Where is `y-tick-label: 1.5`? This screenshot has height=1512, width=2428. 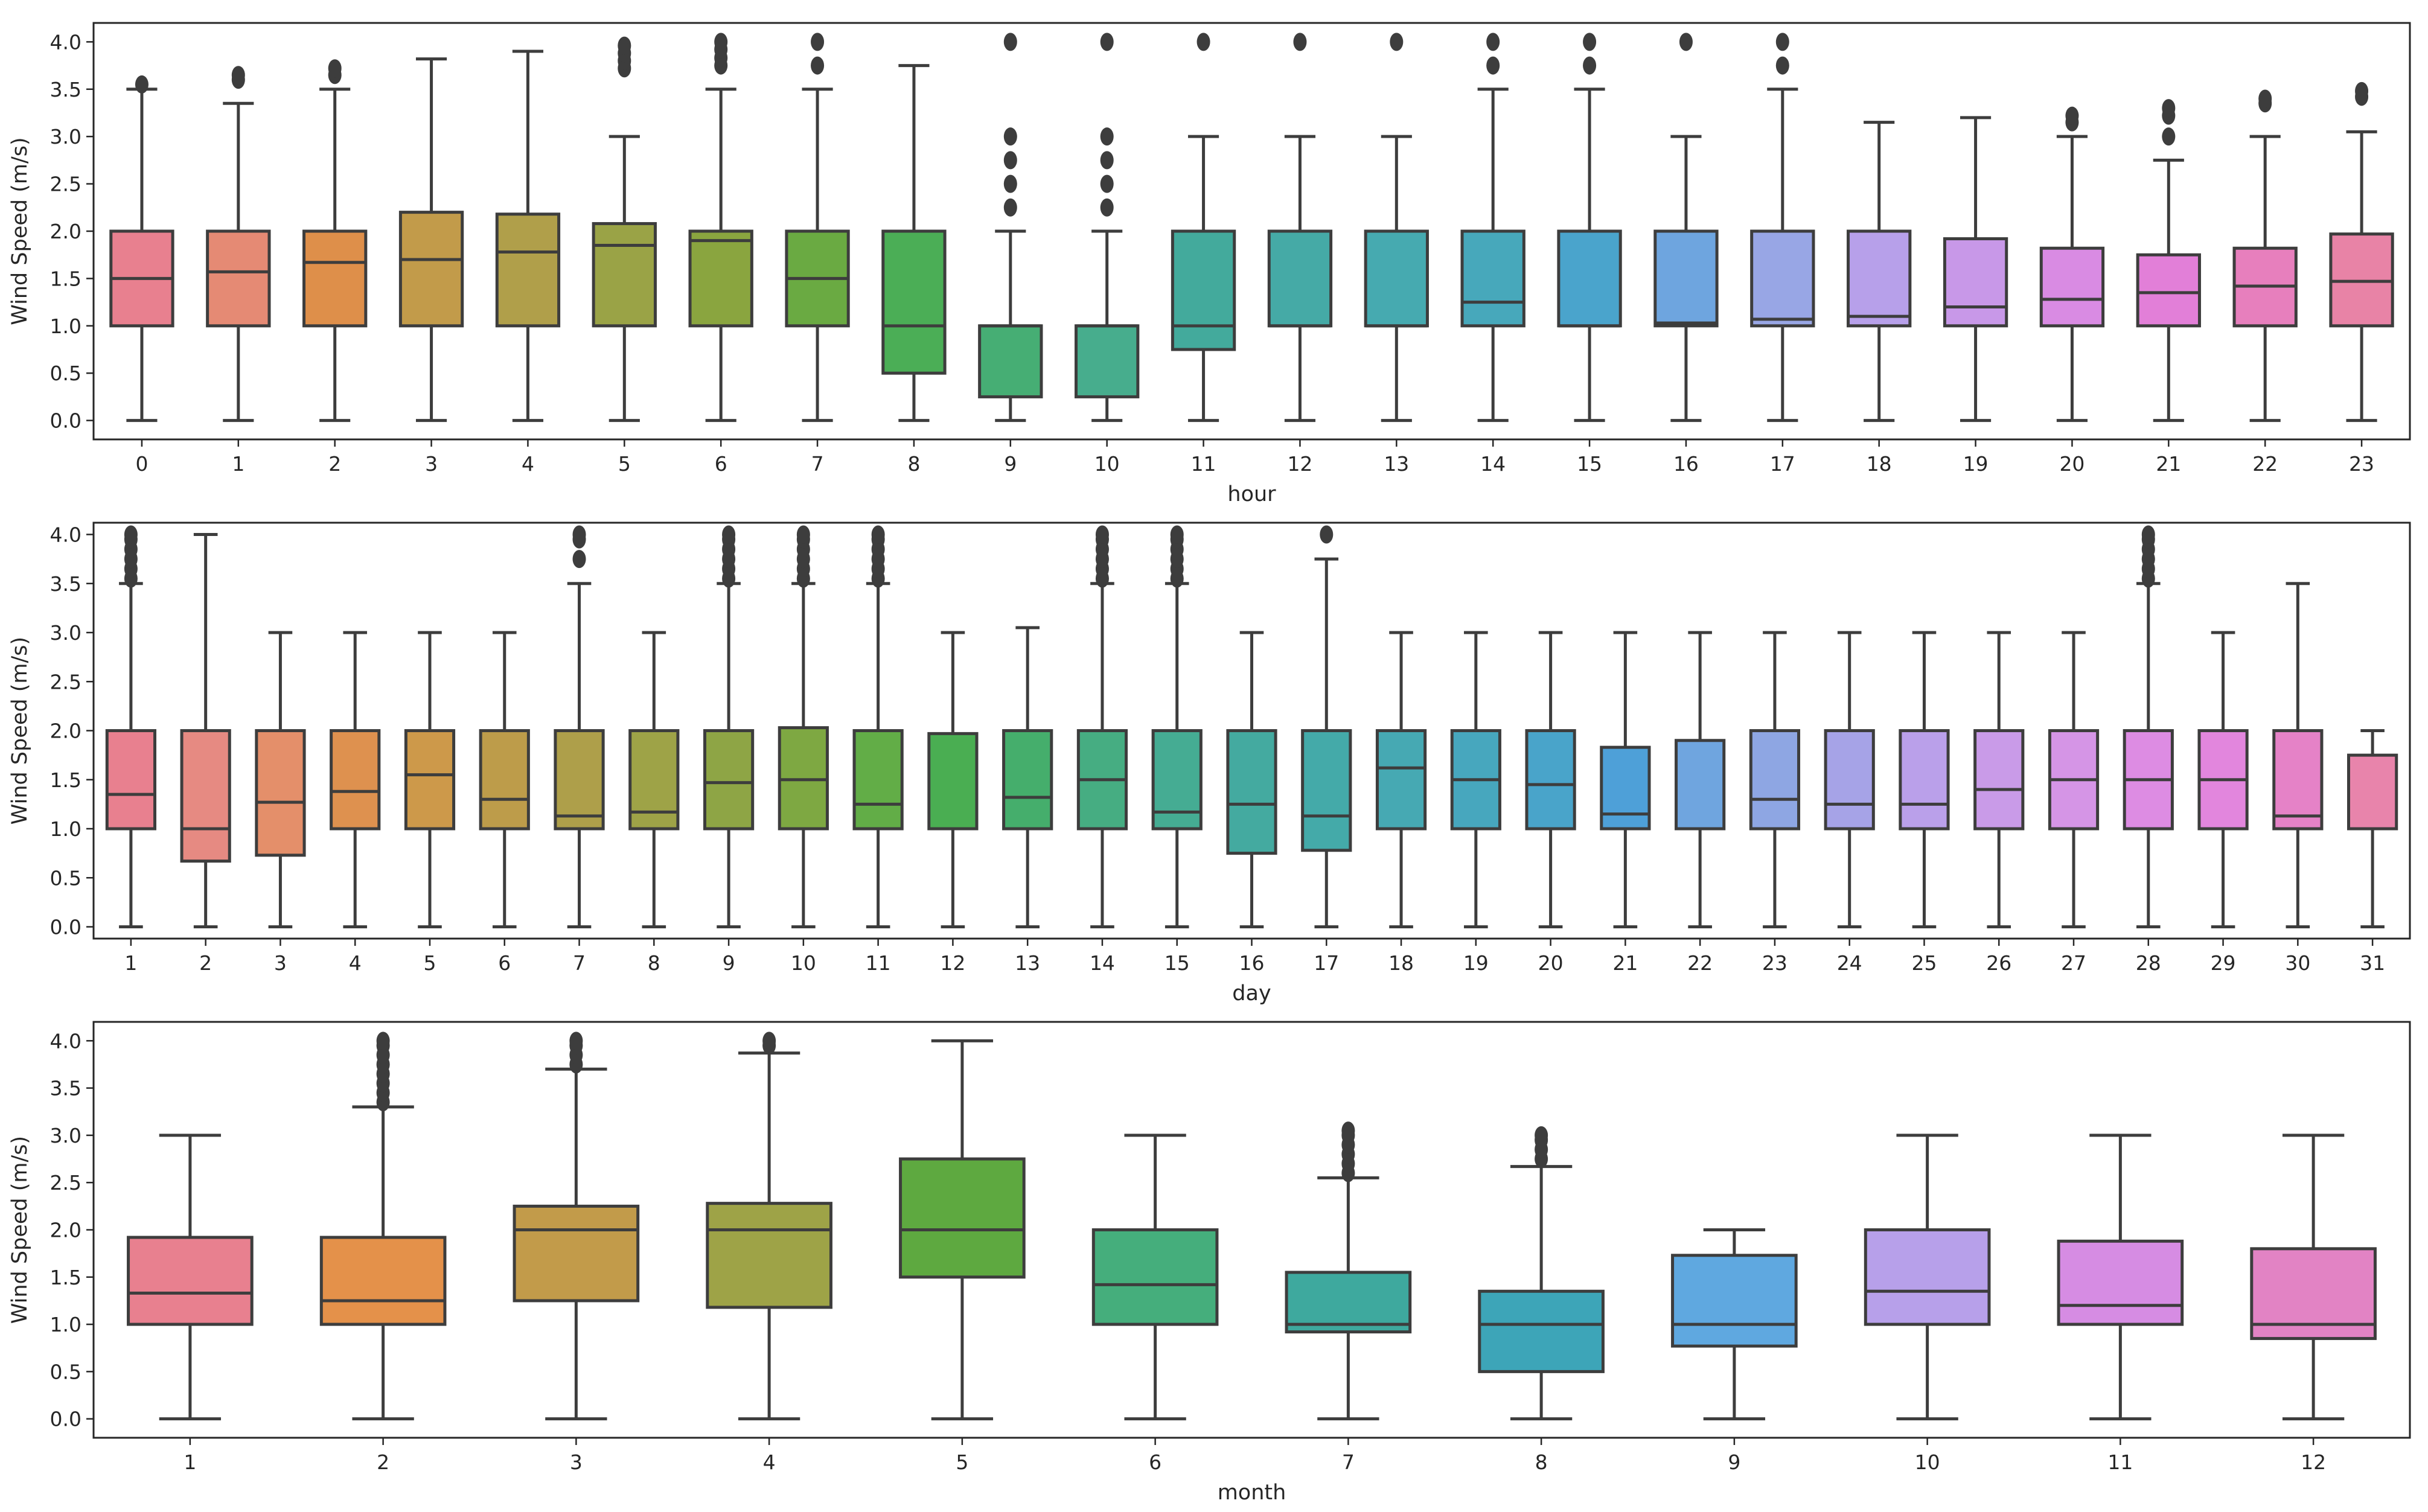 y-tick-label: 1.5 is located at coordinates (65, 1277).